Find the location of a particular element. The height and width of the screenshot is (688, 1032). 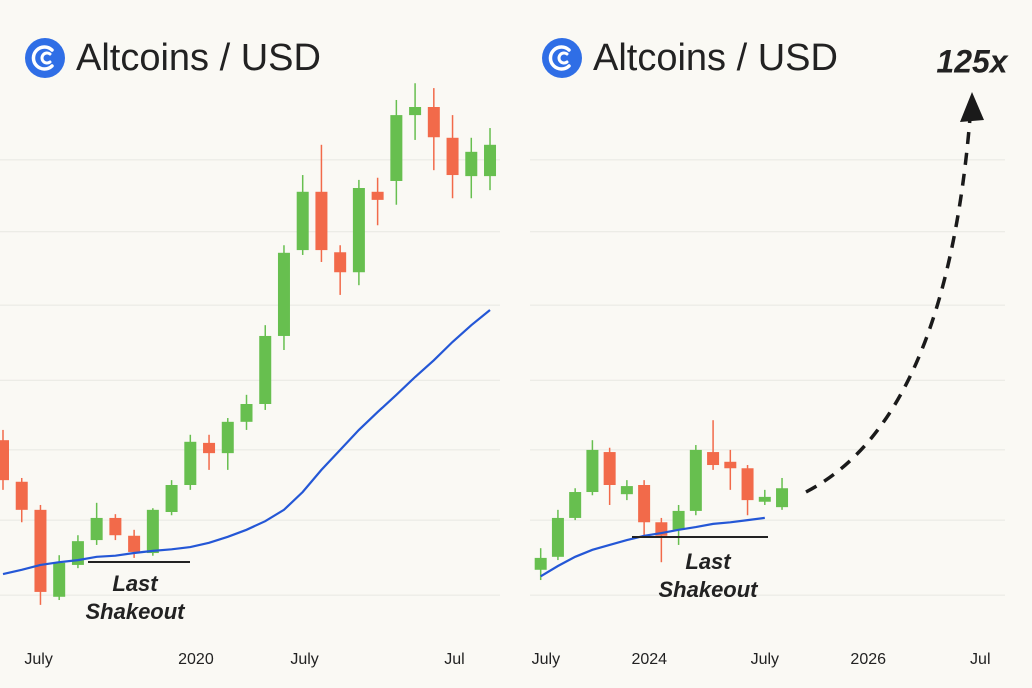

projection-arrow is located at coordinates (888, 305).